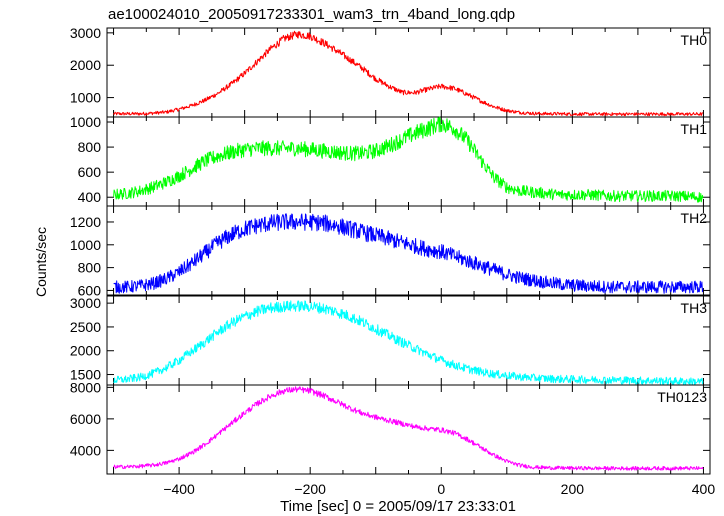 The image size is (724, 516). Describe the element at coordinates (408, 253) in the screenshot. I see `series-th2` at that location.